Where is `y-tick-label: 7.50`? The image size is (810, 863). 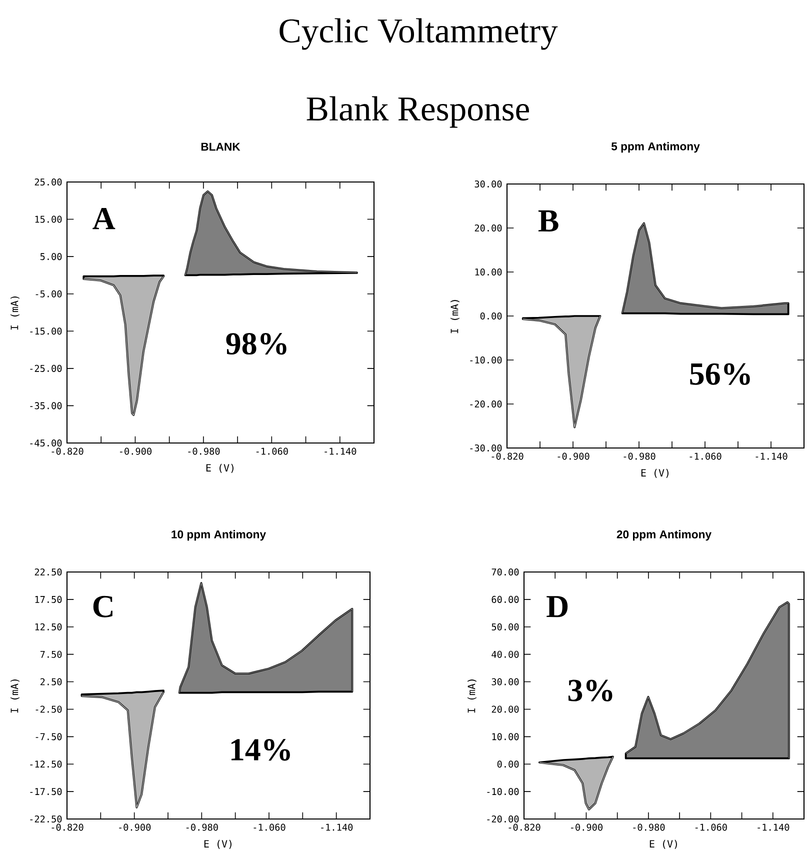
y-tick-label: 7.50 is located at coordinates (51, 654).